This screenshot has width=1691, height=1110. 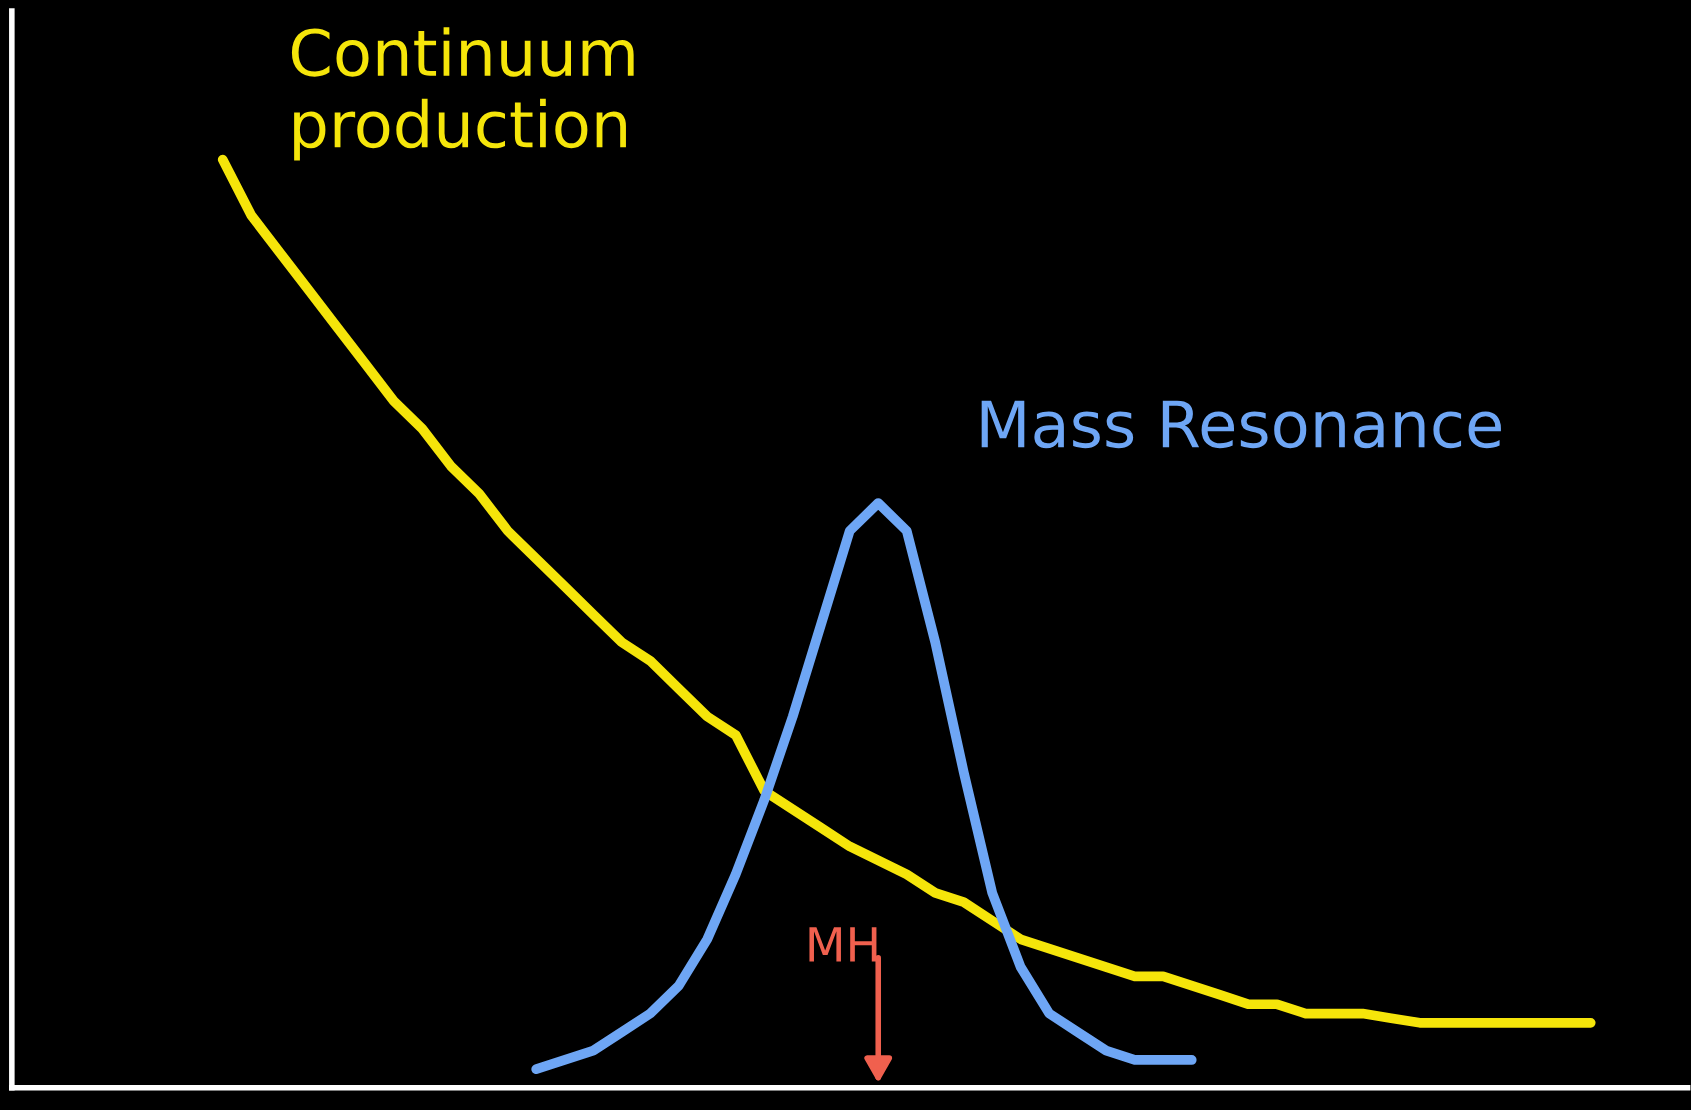 What do you see at coordinates (462, 94) in the screenshot?
I see `series-label: Continuum production` at bounding box center [462, 94].